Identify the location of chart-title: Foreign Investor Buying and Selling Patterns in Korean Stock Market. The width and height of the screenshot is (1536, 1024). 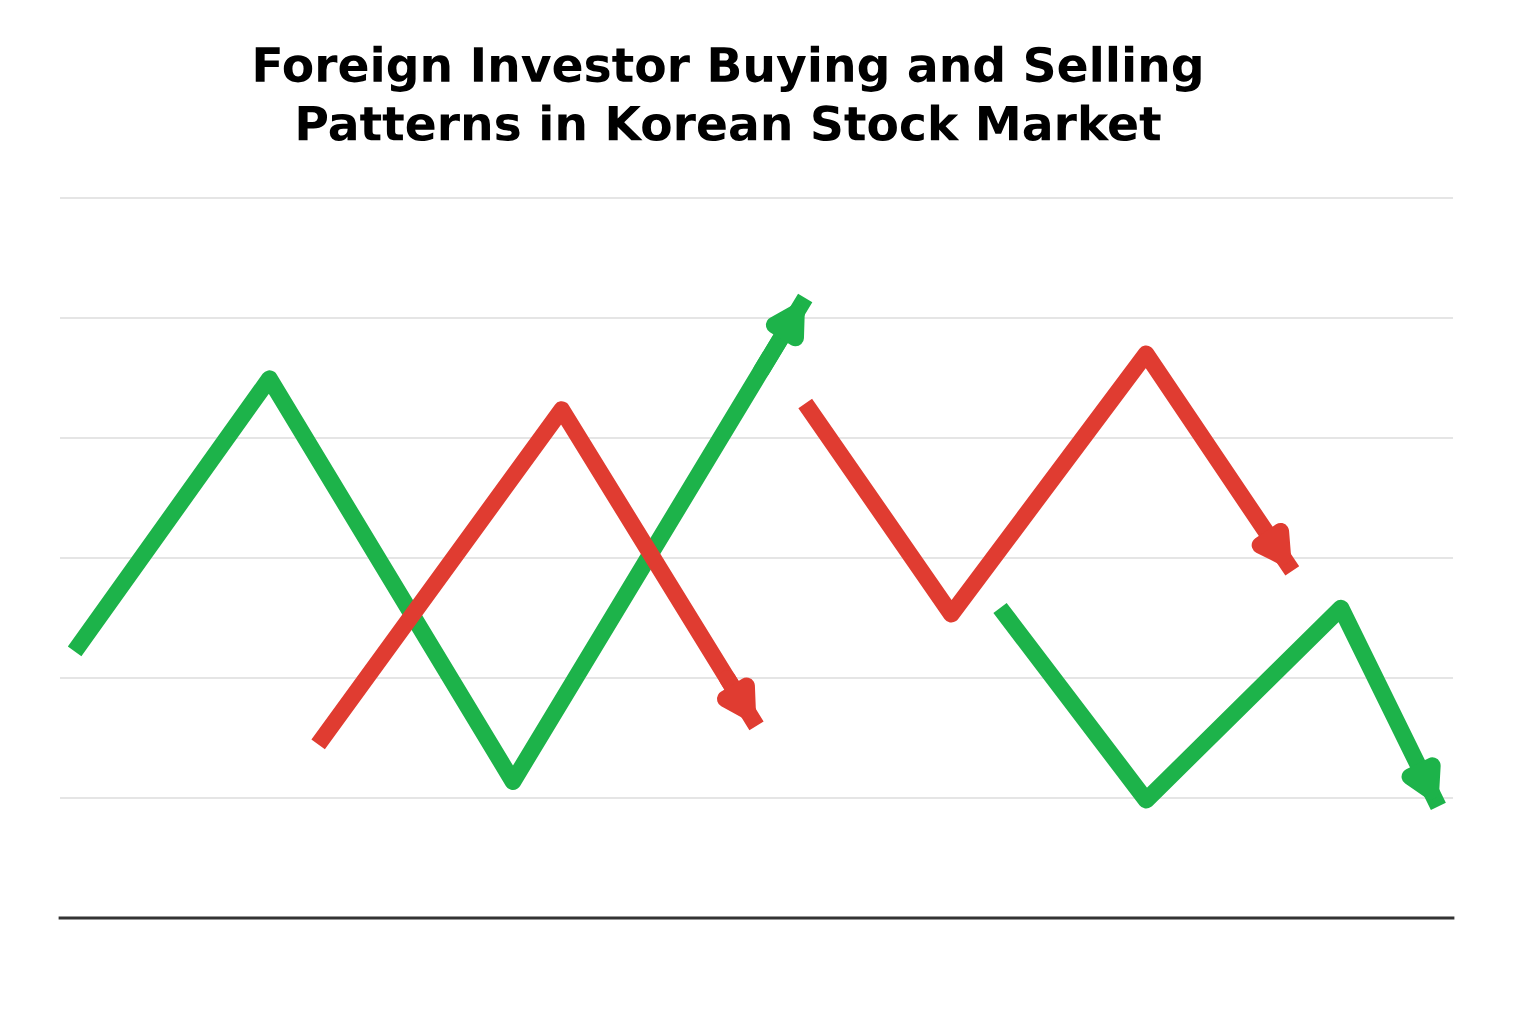
(728, 93).